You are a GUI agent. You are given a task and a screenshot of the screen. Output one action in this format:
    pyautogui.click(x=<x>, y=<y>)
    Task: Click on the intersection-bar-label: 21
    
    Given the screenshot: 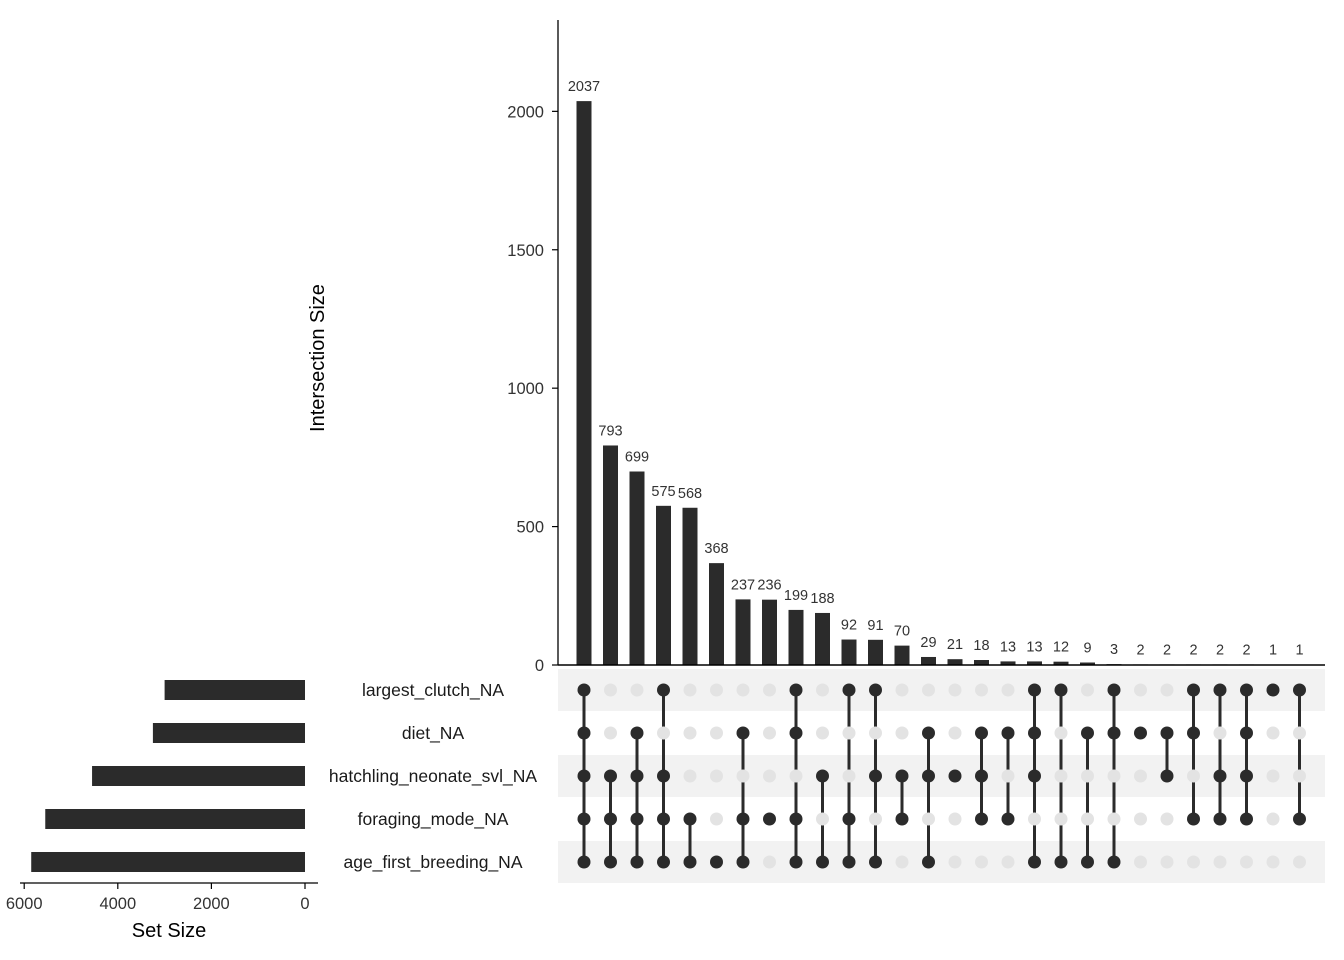 What is the action you would take?
    pyautogui.click(x=955, y=645)
    